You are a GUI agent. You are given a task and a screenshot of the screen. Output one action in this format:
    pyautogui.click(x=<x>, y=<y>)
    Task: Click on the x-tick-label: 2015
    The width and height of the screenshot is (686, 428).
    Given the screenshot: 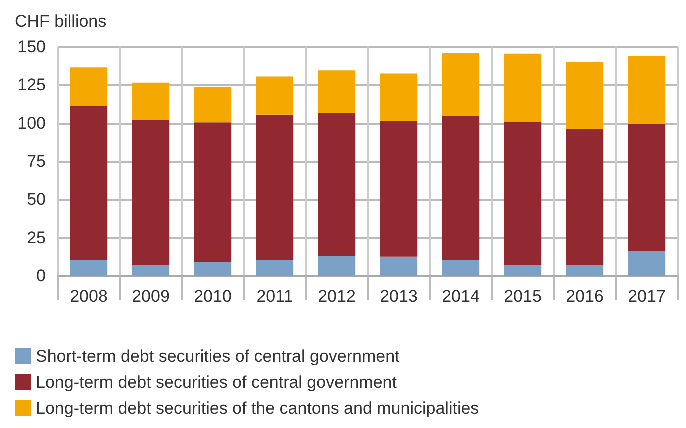 What is the action you would take?
    pyautogui.click(x=523, y=296)
    